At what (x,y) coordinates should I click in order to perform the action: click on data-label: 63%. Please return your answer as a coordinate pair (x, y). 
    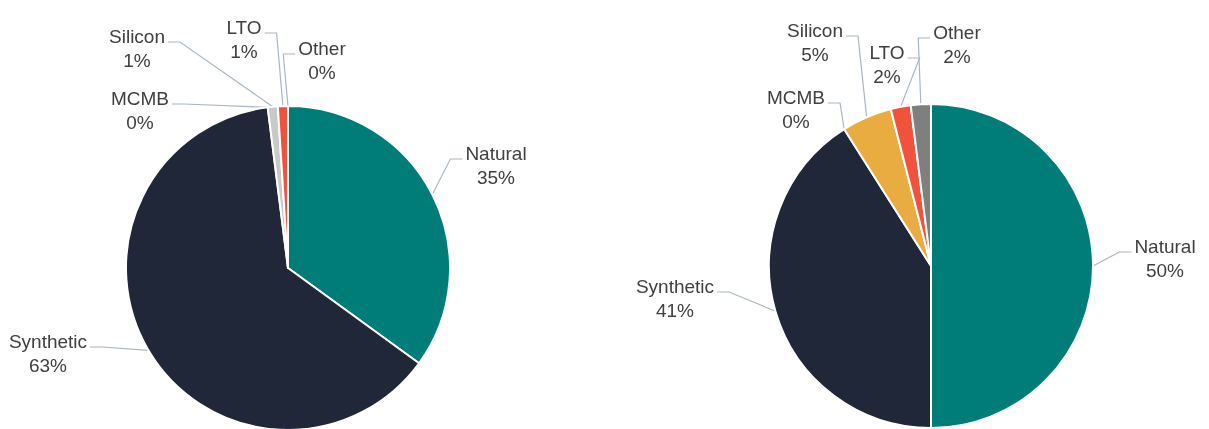
    Looking at the image, I should click on (48, 365).